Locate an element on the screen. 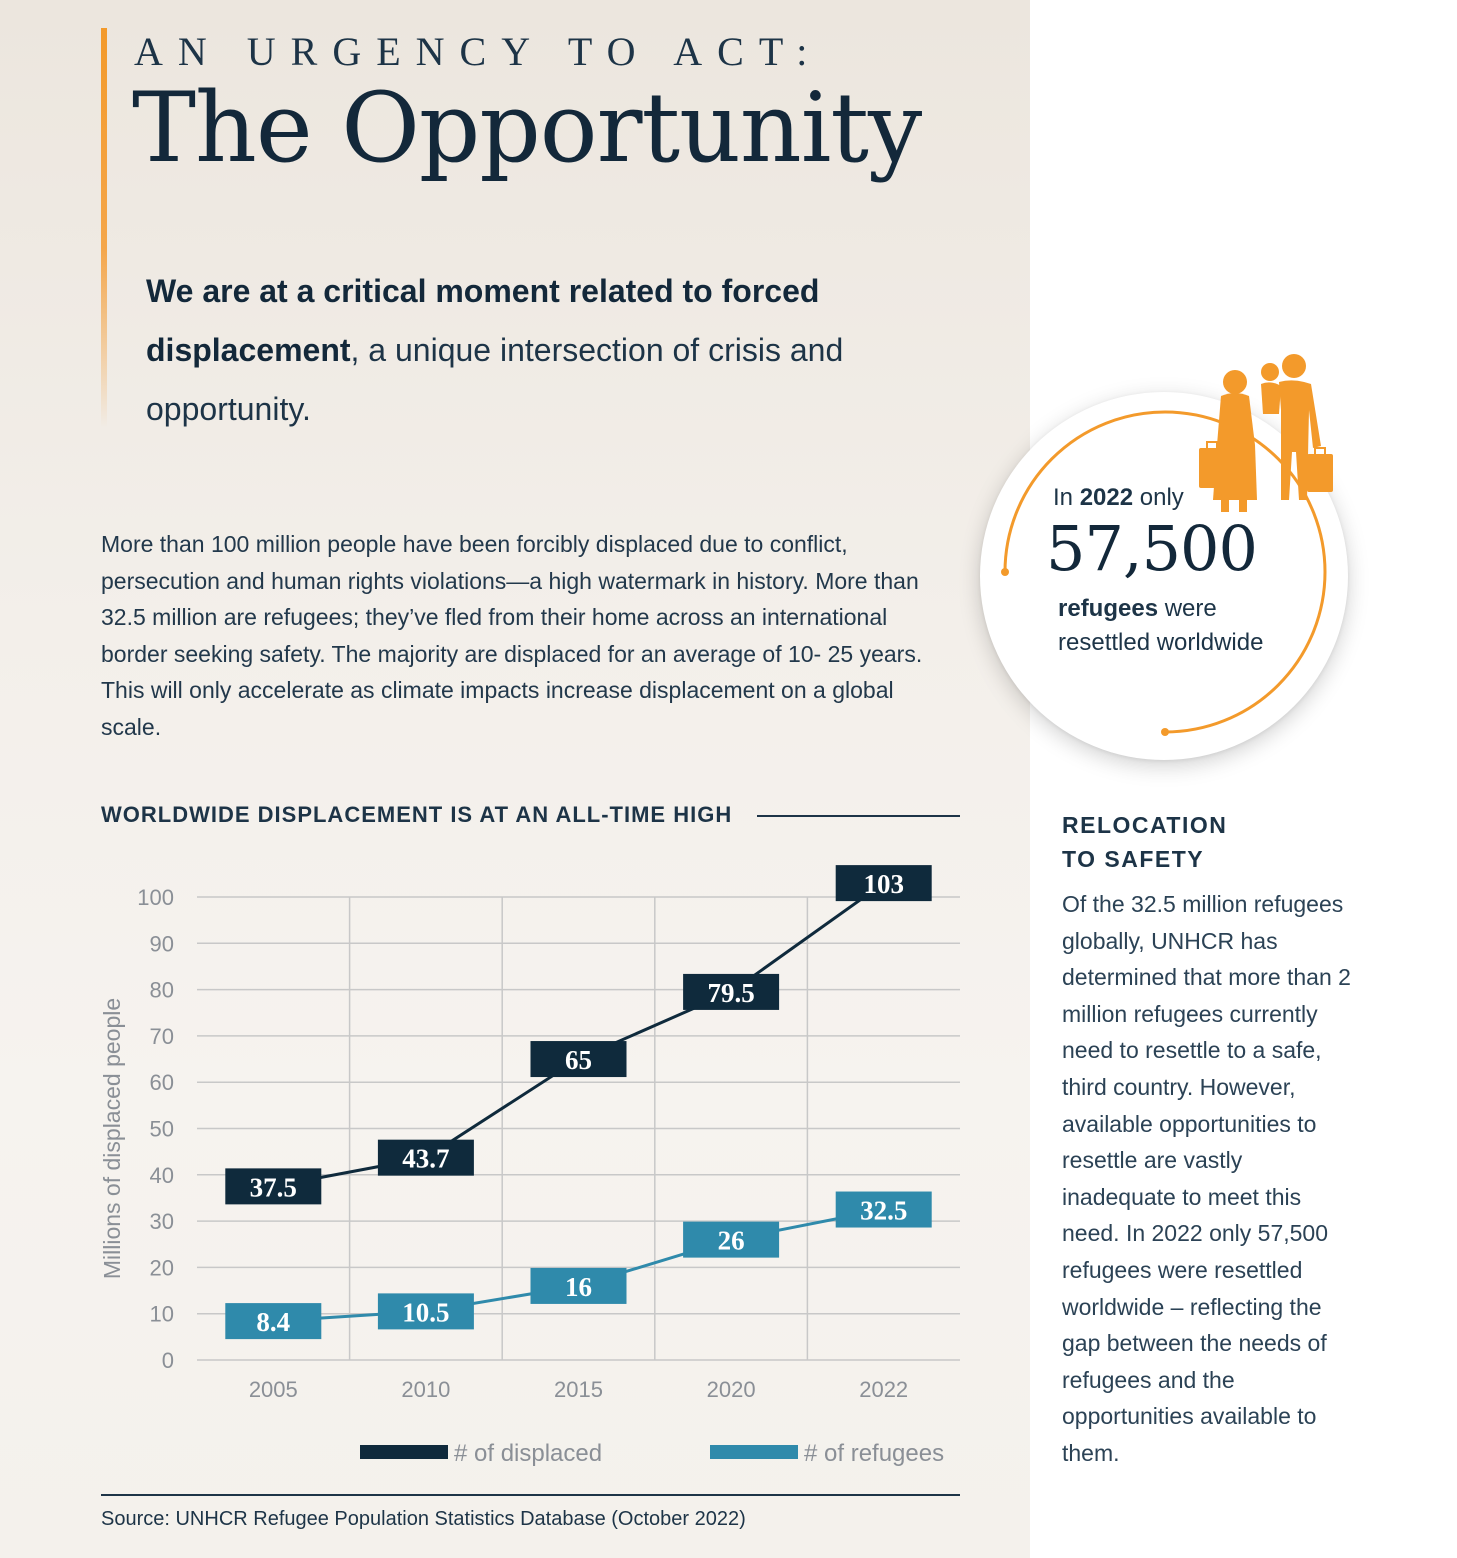 The height and width of the screenshot is (1558, 1457). y-tick-label: 80 is located at coordinates (162, 990).